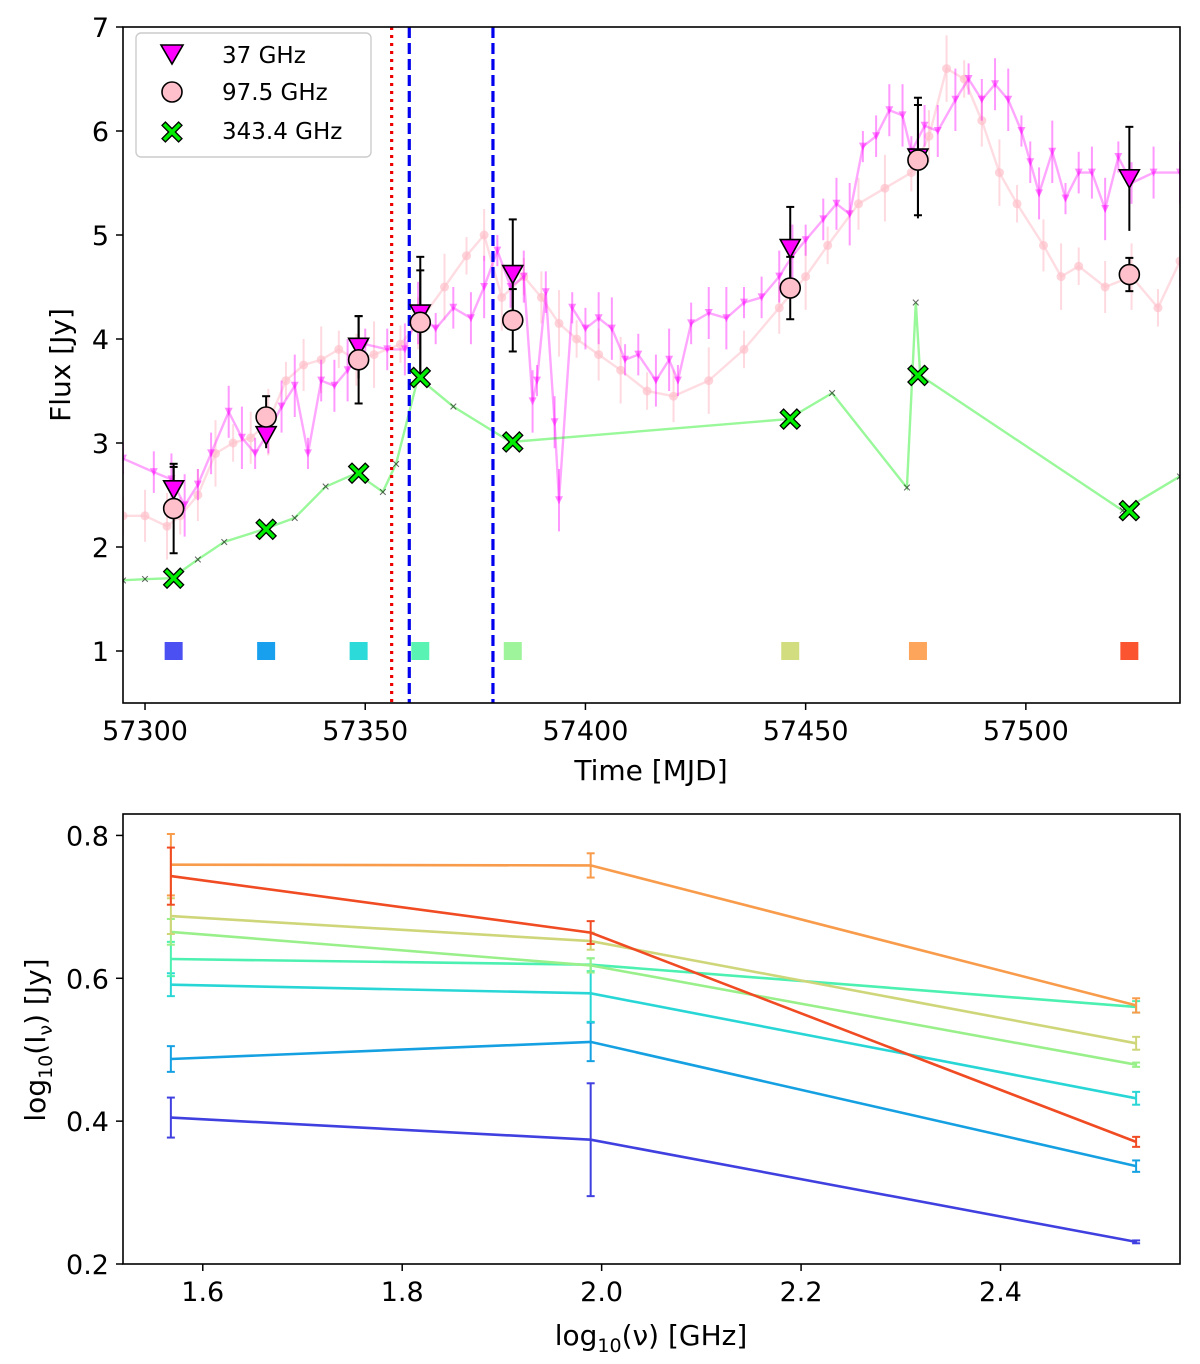 Image resolution: width=1200 pixels, height=1364 pixels. What do you see at coordinates (601, 1292) in the screenshot?
I see `spectrum-x-tick-label: 2.0` at bounding box center [601, 1292].